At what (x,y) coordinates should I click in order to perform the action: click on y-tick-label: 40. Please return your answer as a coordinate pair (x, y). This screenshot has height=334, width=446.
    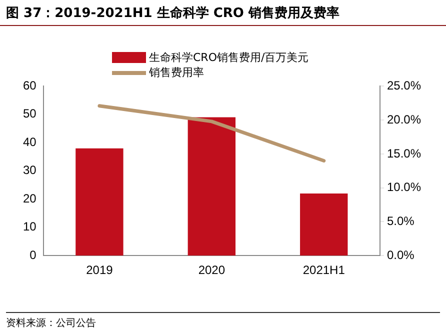
    Looking at the image, I should click on (29, 141).